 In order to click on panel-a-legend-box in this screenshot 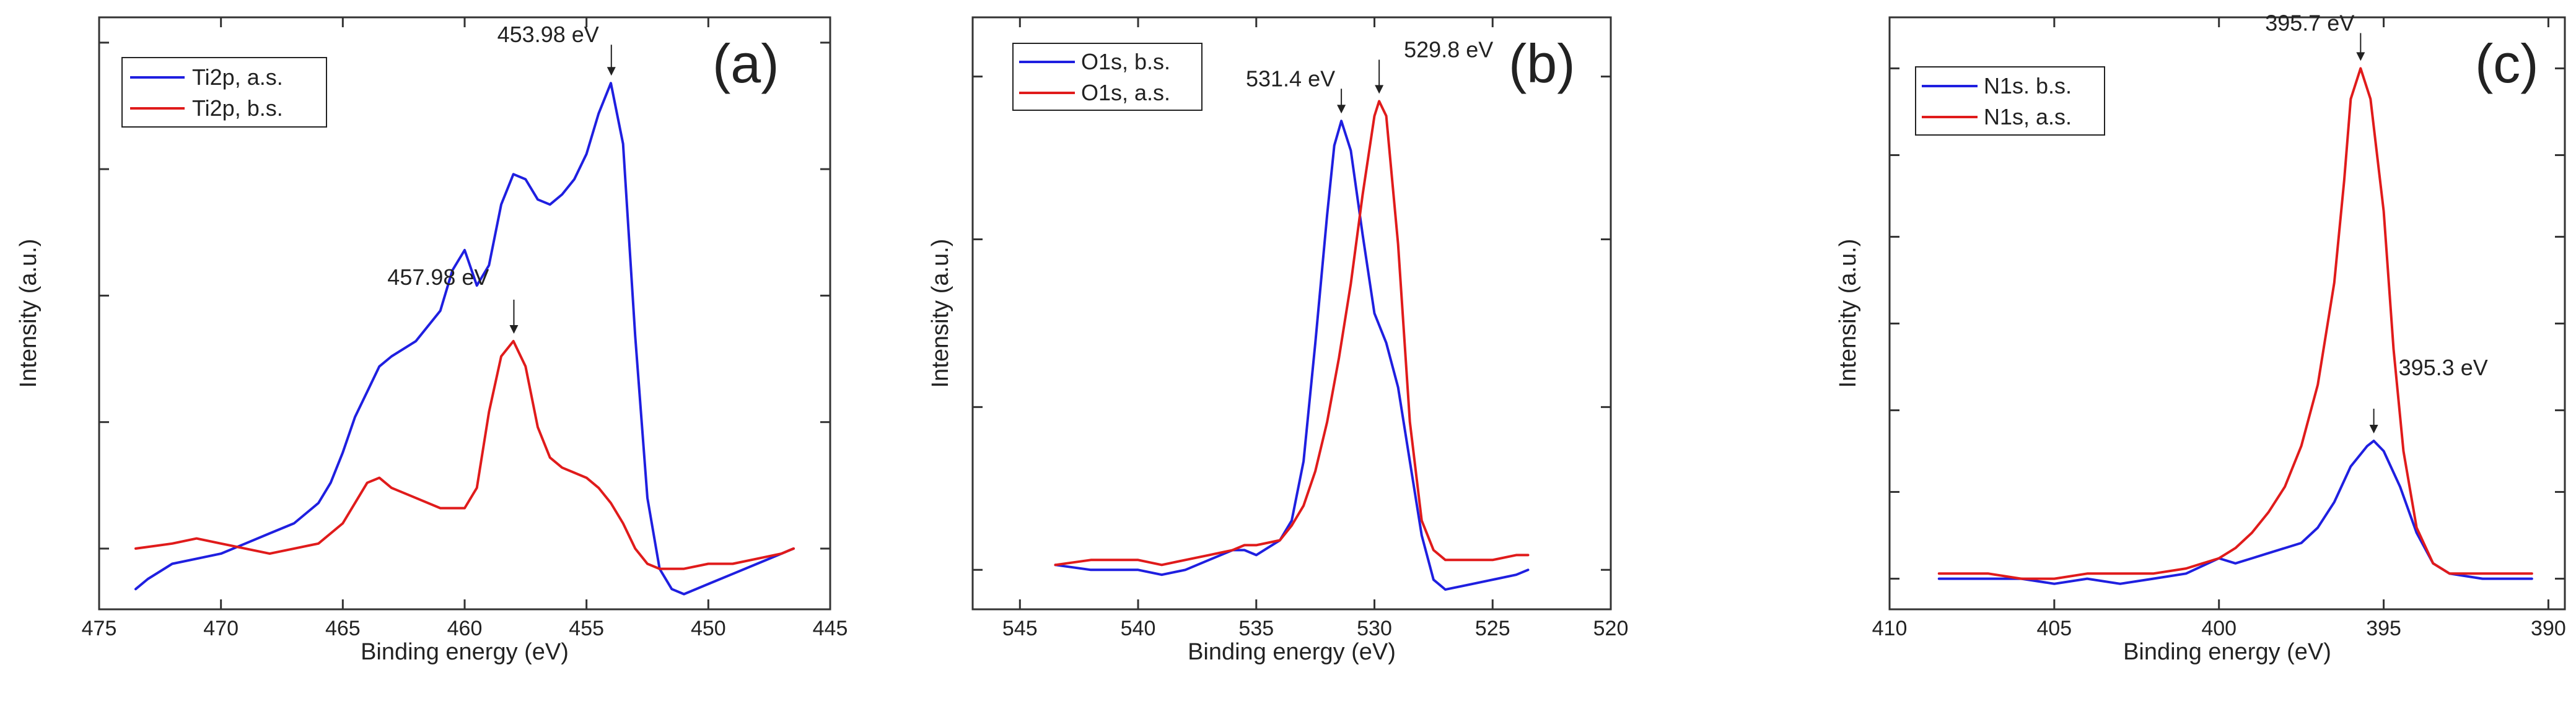, I will do `click(224, 92)`.